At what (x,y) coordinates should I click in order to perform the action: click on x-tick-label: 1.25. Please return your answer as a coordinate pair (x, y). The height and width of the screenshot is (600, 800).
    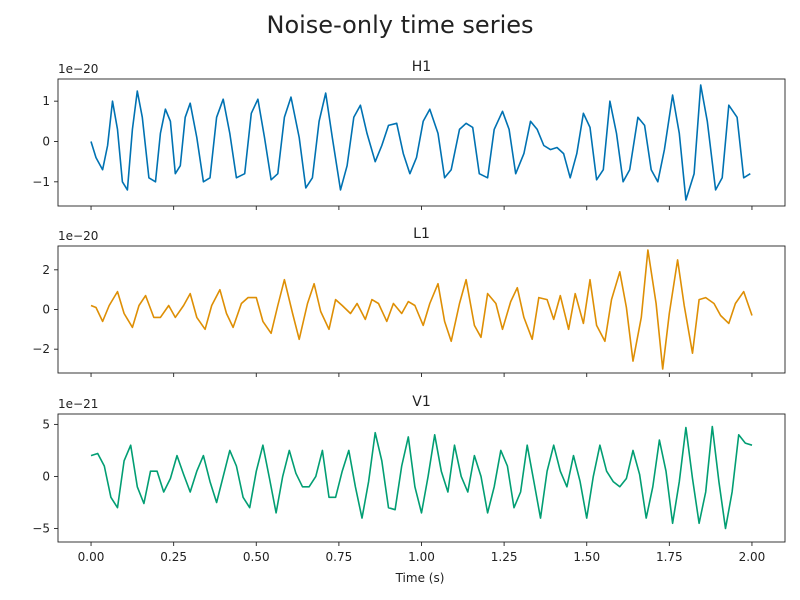
    Looking at the image, I should click on (504, 557).